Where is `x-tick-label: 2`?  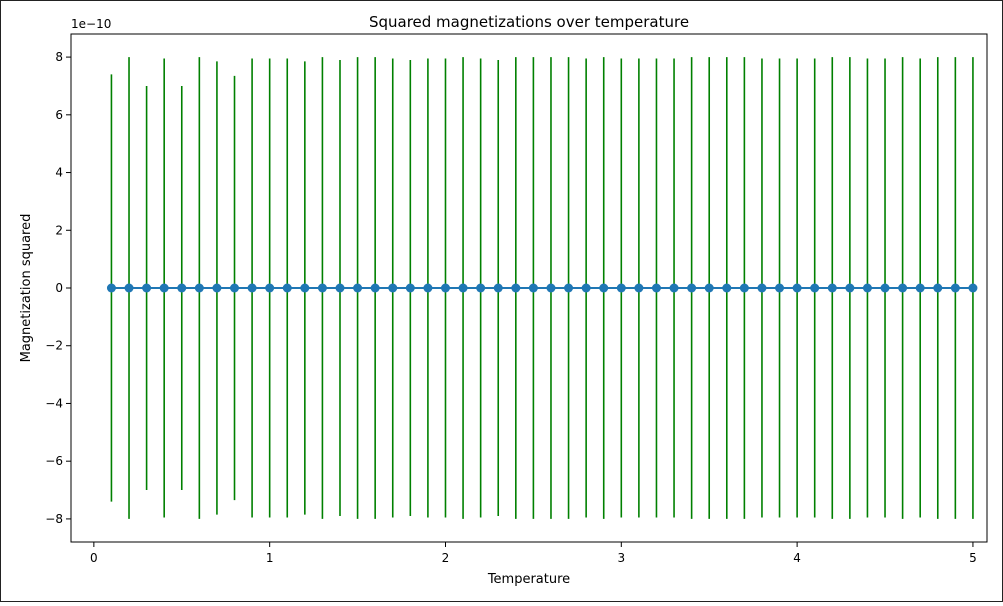
x-tick-label: 2 is located at coordinates (446, 558).